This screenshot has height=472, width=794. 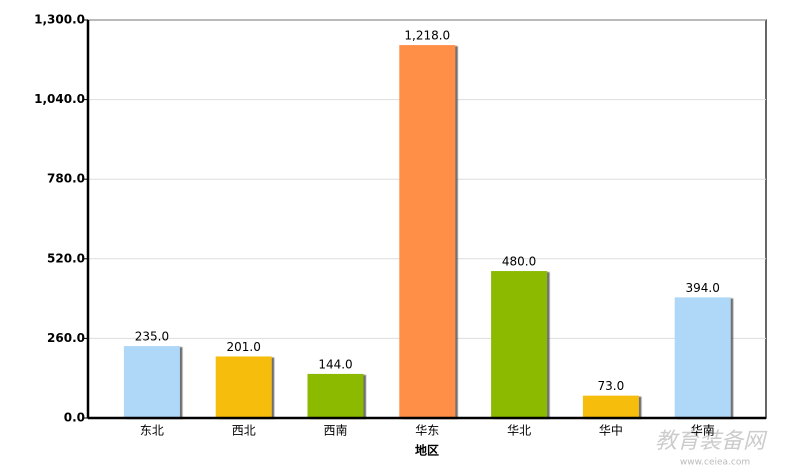 I want to click on value-label: 144.0, so click(x=335, y=364).